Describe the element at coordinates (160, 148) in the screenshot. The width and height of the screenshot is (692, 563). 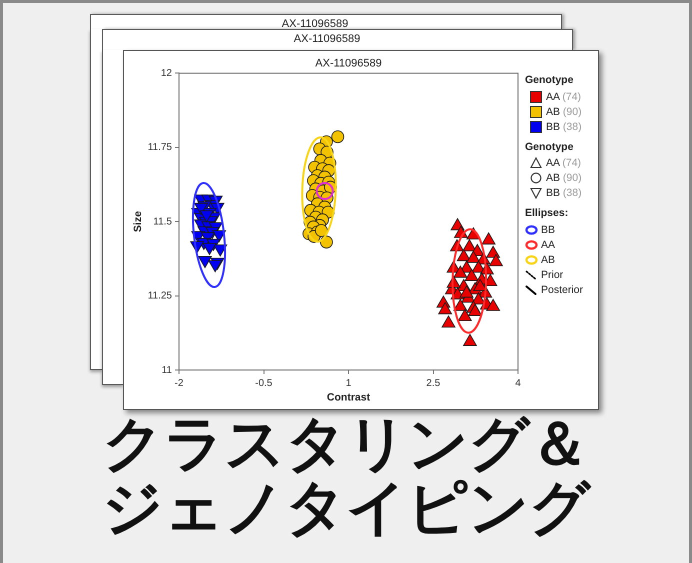
I see `y-tick-label: 11.75` at that location.